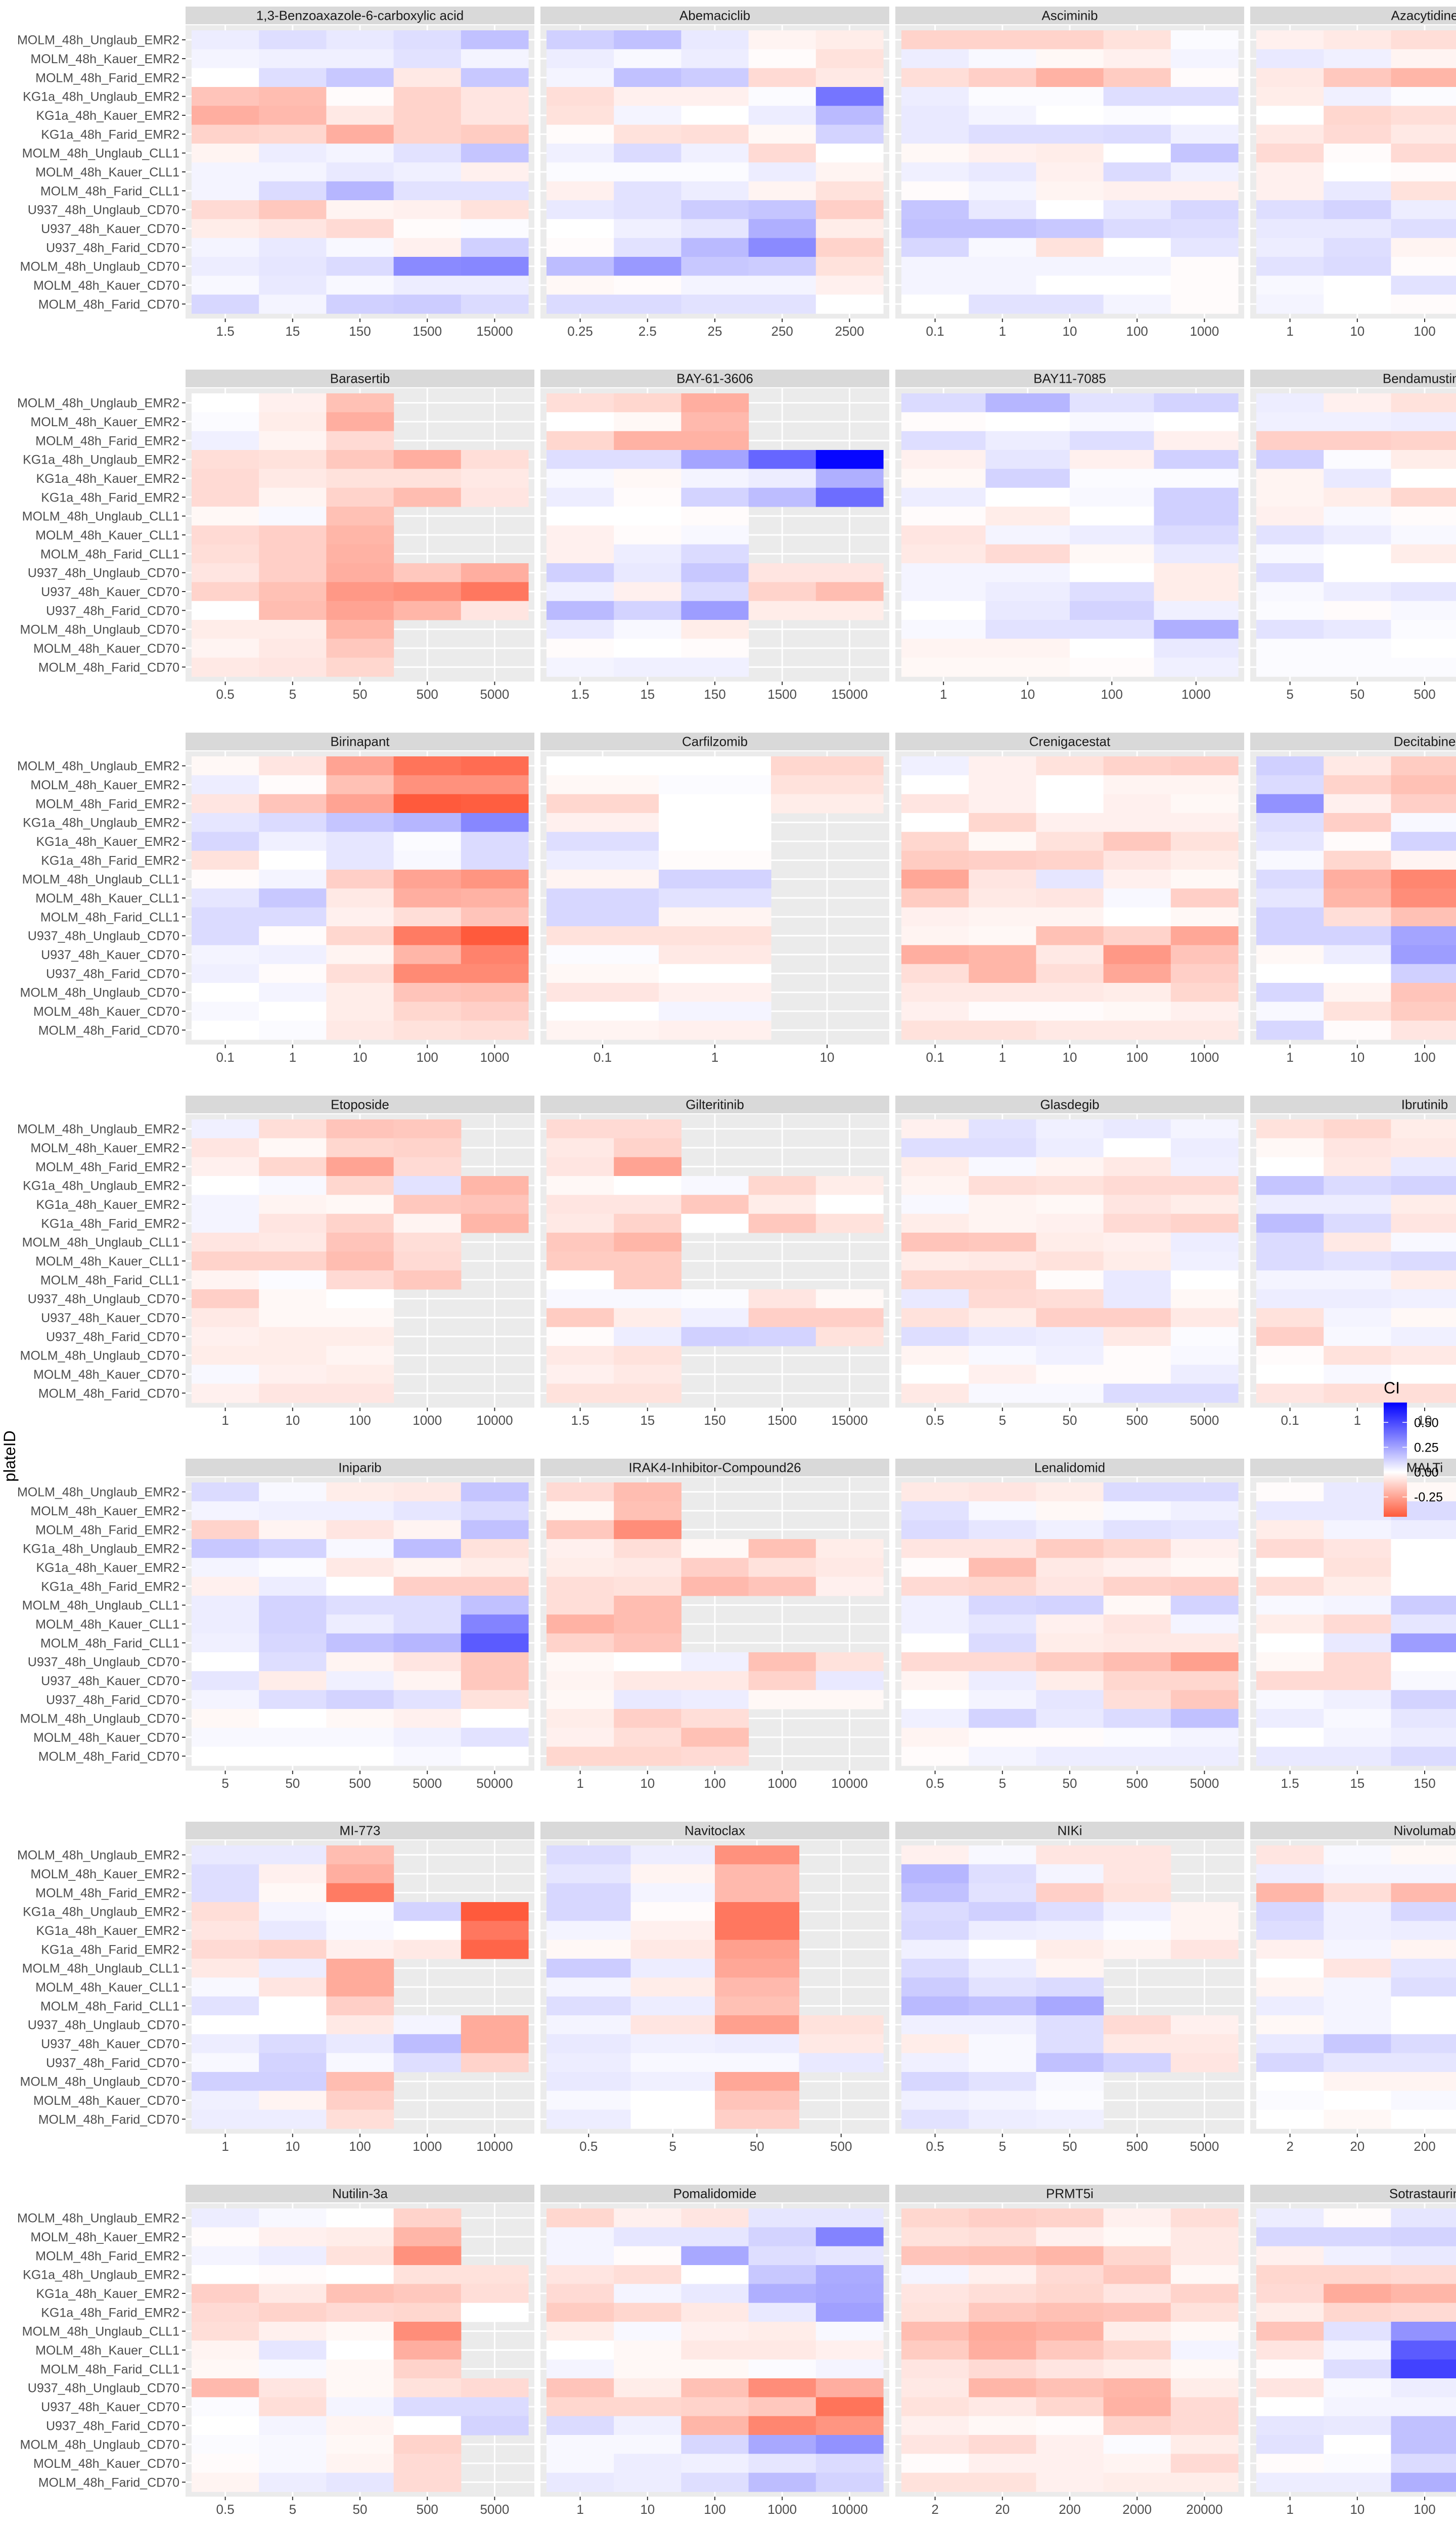  Describe the element at coordinates (104, 59) in the screenshot. I see `y-tick-label: MOLM_48h_Kauer_EMR2` at that location.